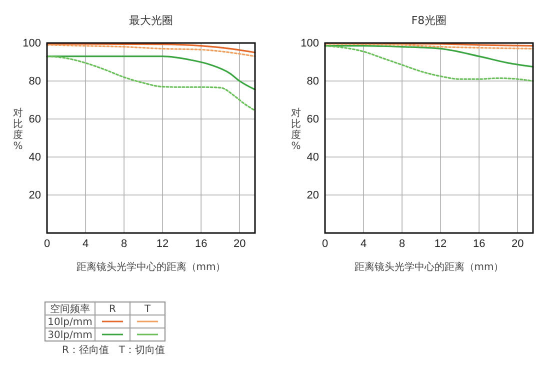 This screenshot has height=371, width=550. Describe the element at coordinates (429, 20) in the screenshot. I see `chart-title: F8光圈` at that location.